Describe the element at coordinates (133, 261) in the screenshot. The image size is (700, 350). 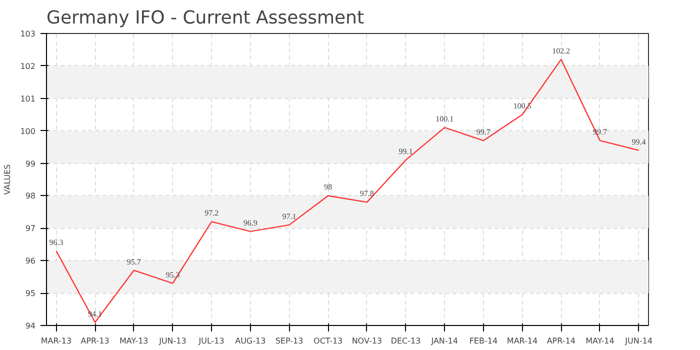
I see `data-label: 95.7` at that location.